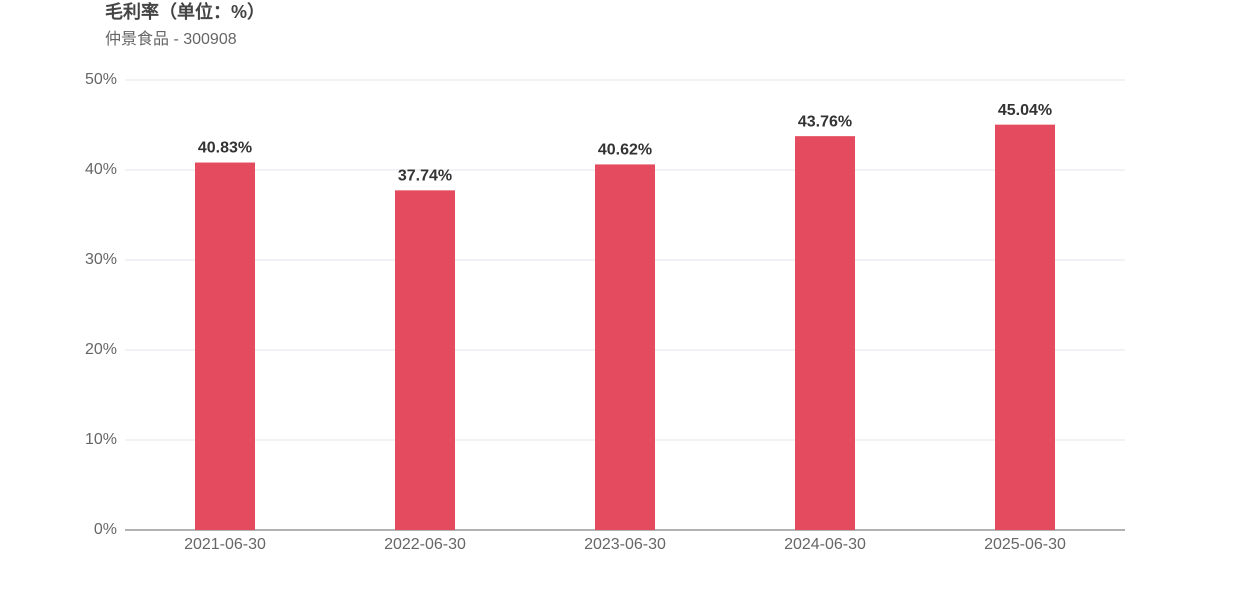  Describe the element at coordinates (825, 121) in the screenshot. I see `value-label: 43.76%` at that location.